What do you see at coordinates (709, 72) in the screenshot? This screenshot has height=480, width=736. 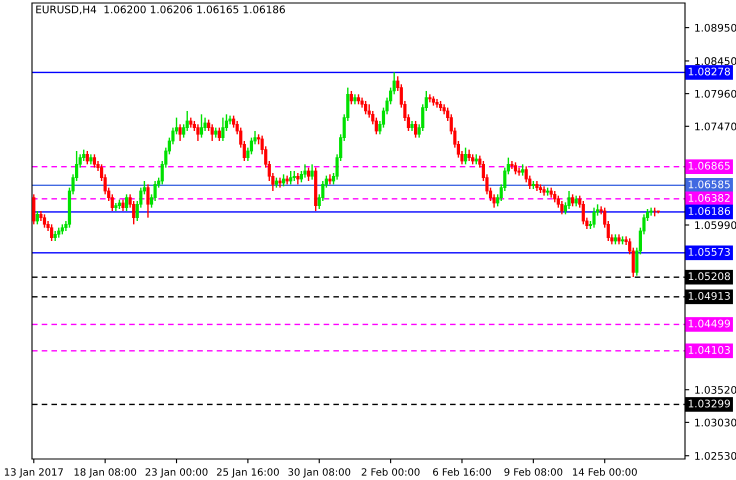 I see `ref-line-label: 1.08278` at bounding box center [709, 72].